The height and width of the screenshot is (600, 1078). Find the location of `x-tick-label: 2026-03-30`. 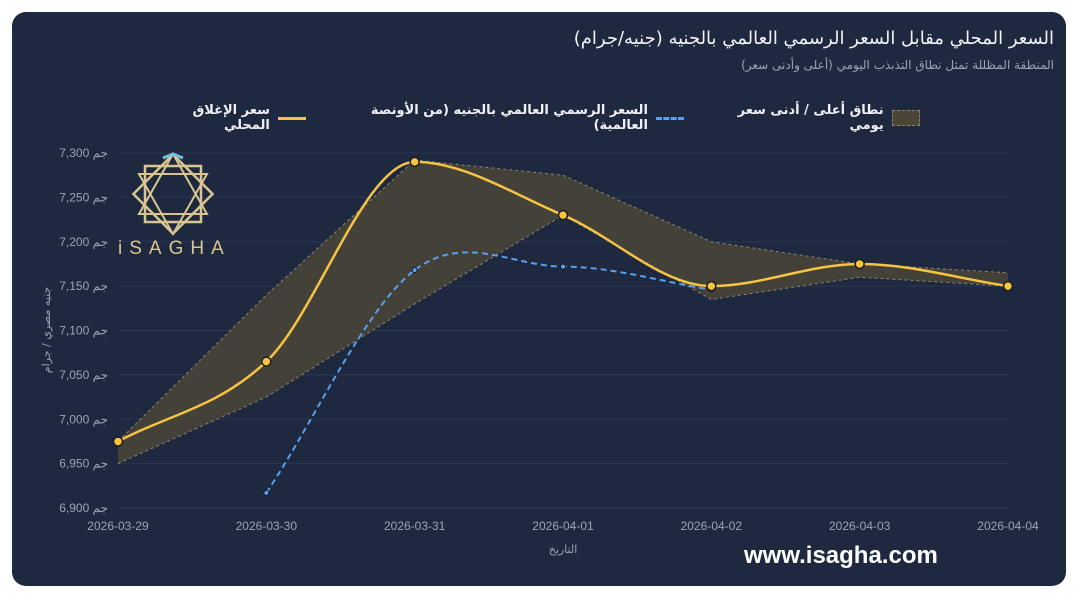

x-tick-label: 2026-03-30 is located at coordinates (267, 526).